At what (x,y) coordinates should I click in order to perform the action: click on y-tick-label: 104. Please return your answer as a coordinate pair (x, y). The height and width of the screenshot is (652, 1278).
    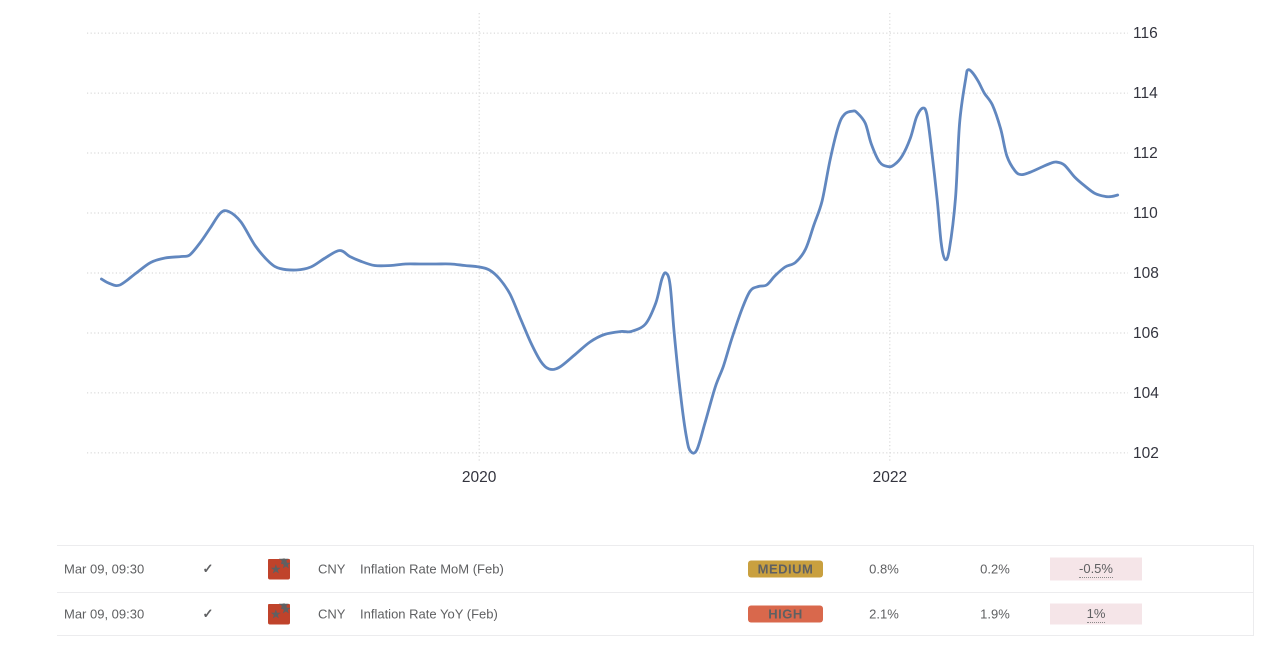
    Looking at the image, I should click on (1146, 393).